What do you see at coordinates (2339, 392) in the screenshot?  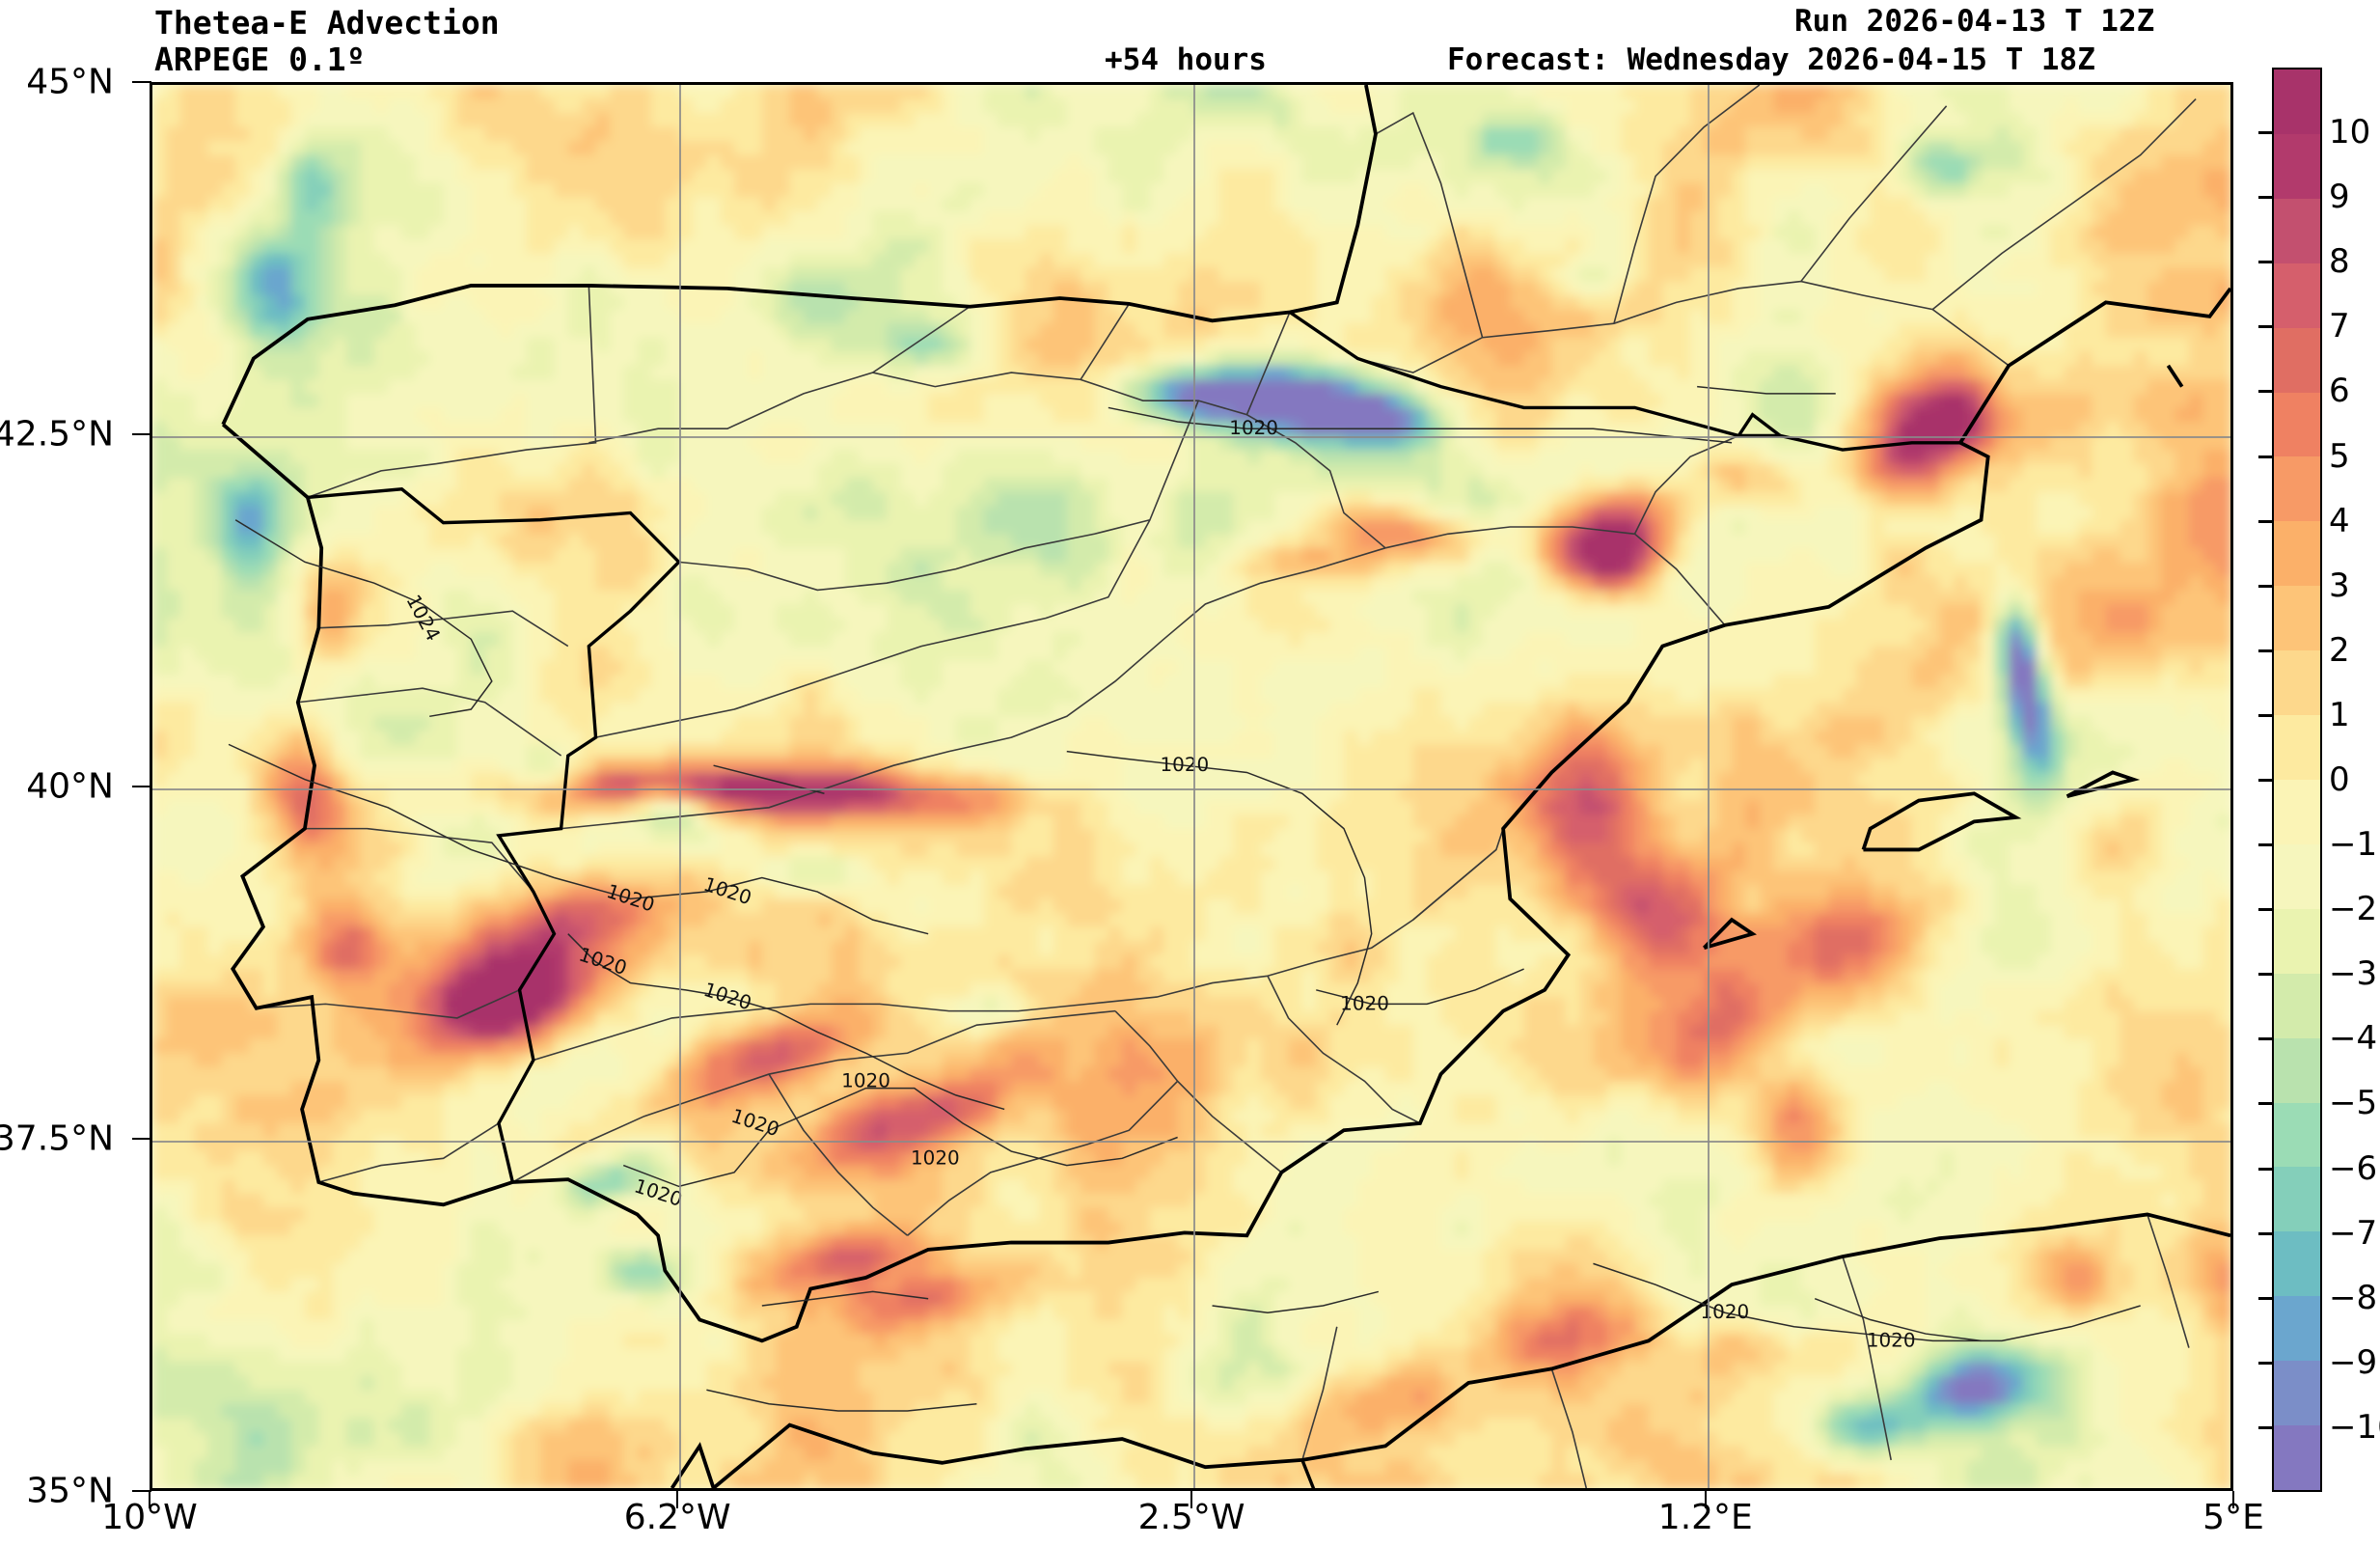 I see `colorbar-tick-label: 6` at bounding box center [2339, 392].